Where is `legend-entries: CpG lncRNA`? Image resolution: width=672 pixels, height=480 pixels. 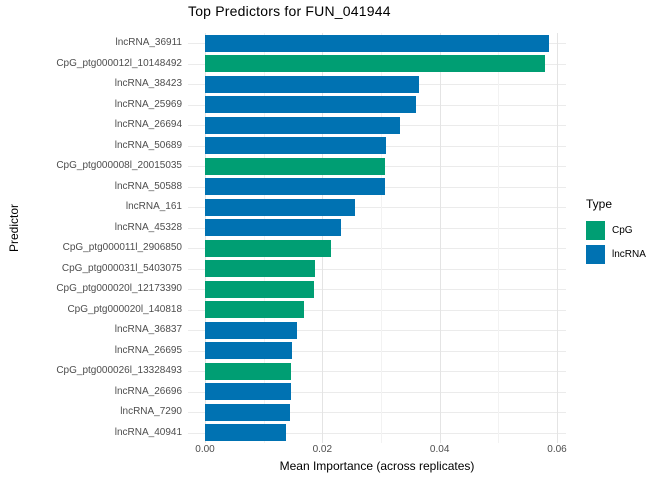
legend-entries: CpG lncRNA is located at coordinates (616, 242).